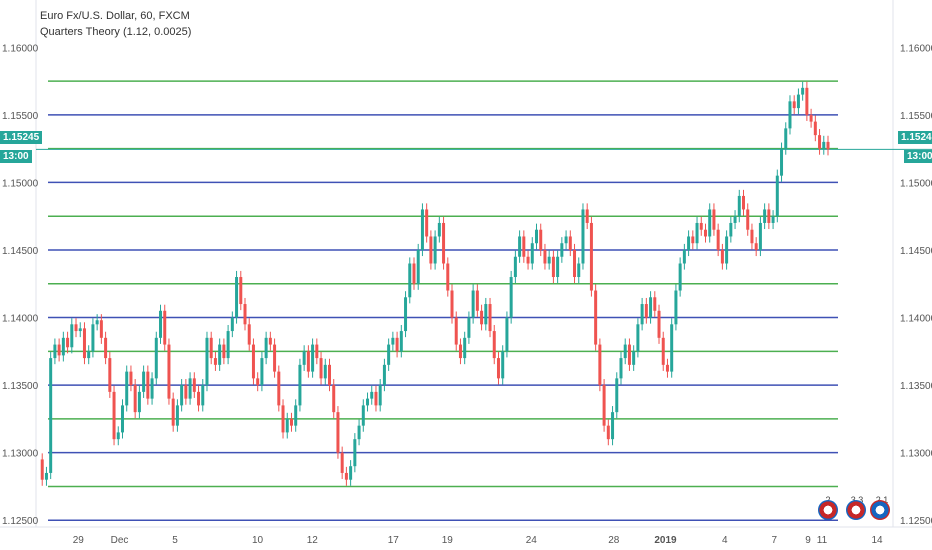 This screenshot has width=932, height=550. I want to click on y-tick-label-left: 1.16000, so click(20, 48).